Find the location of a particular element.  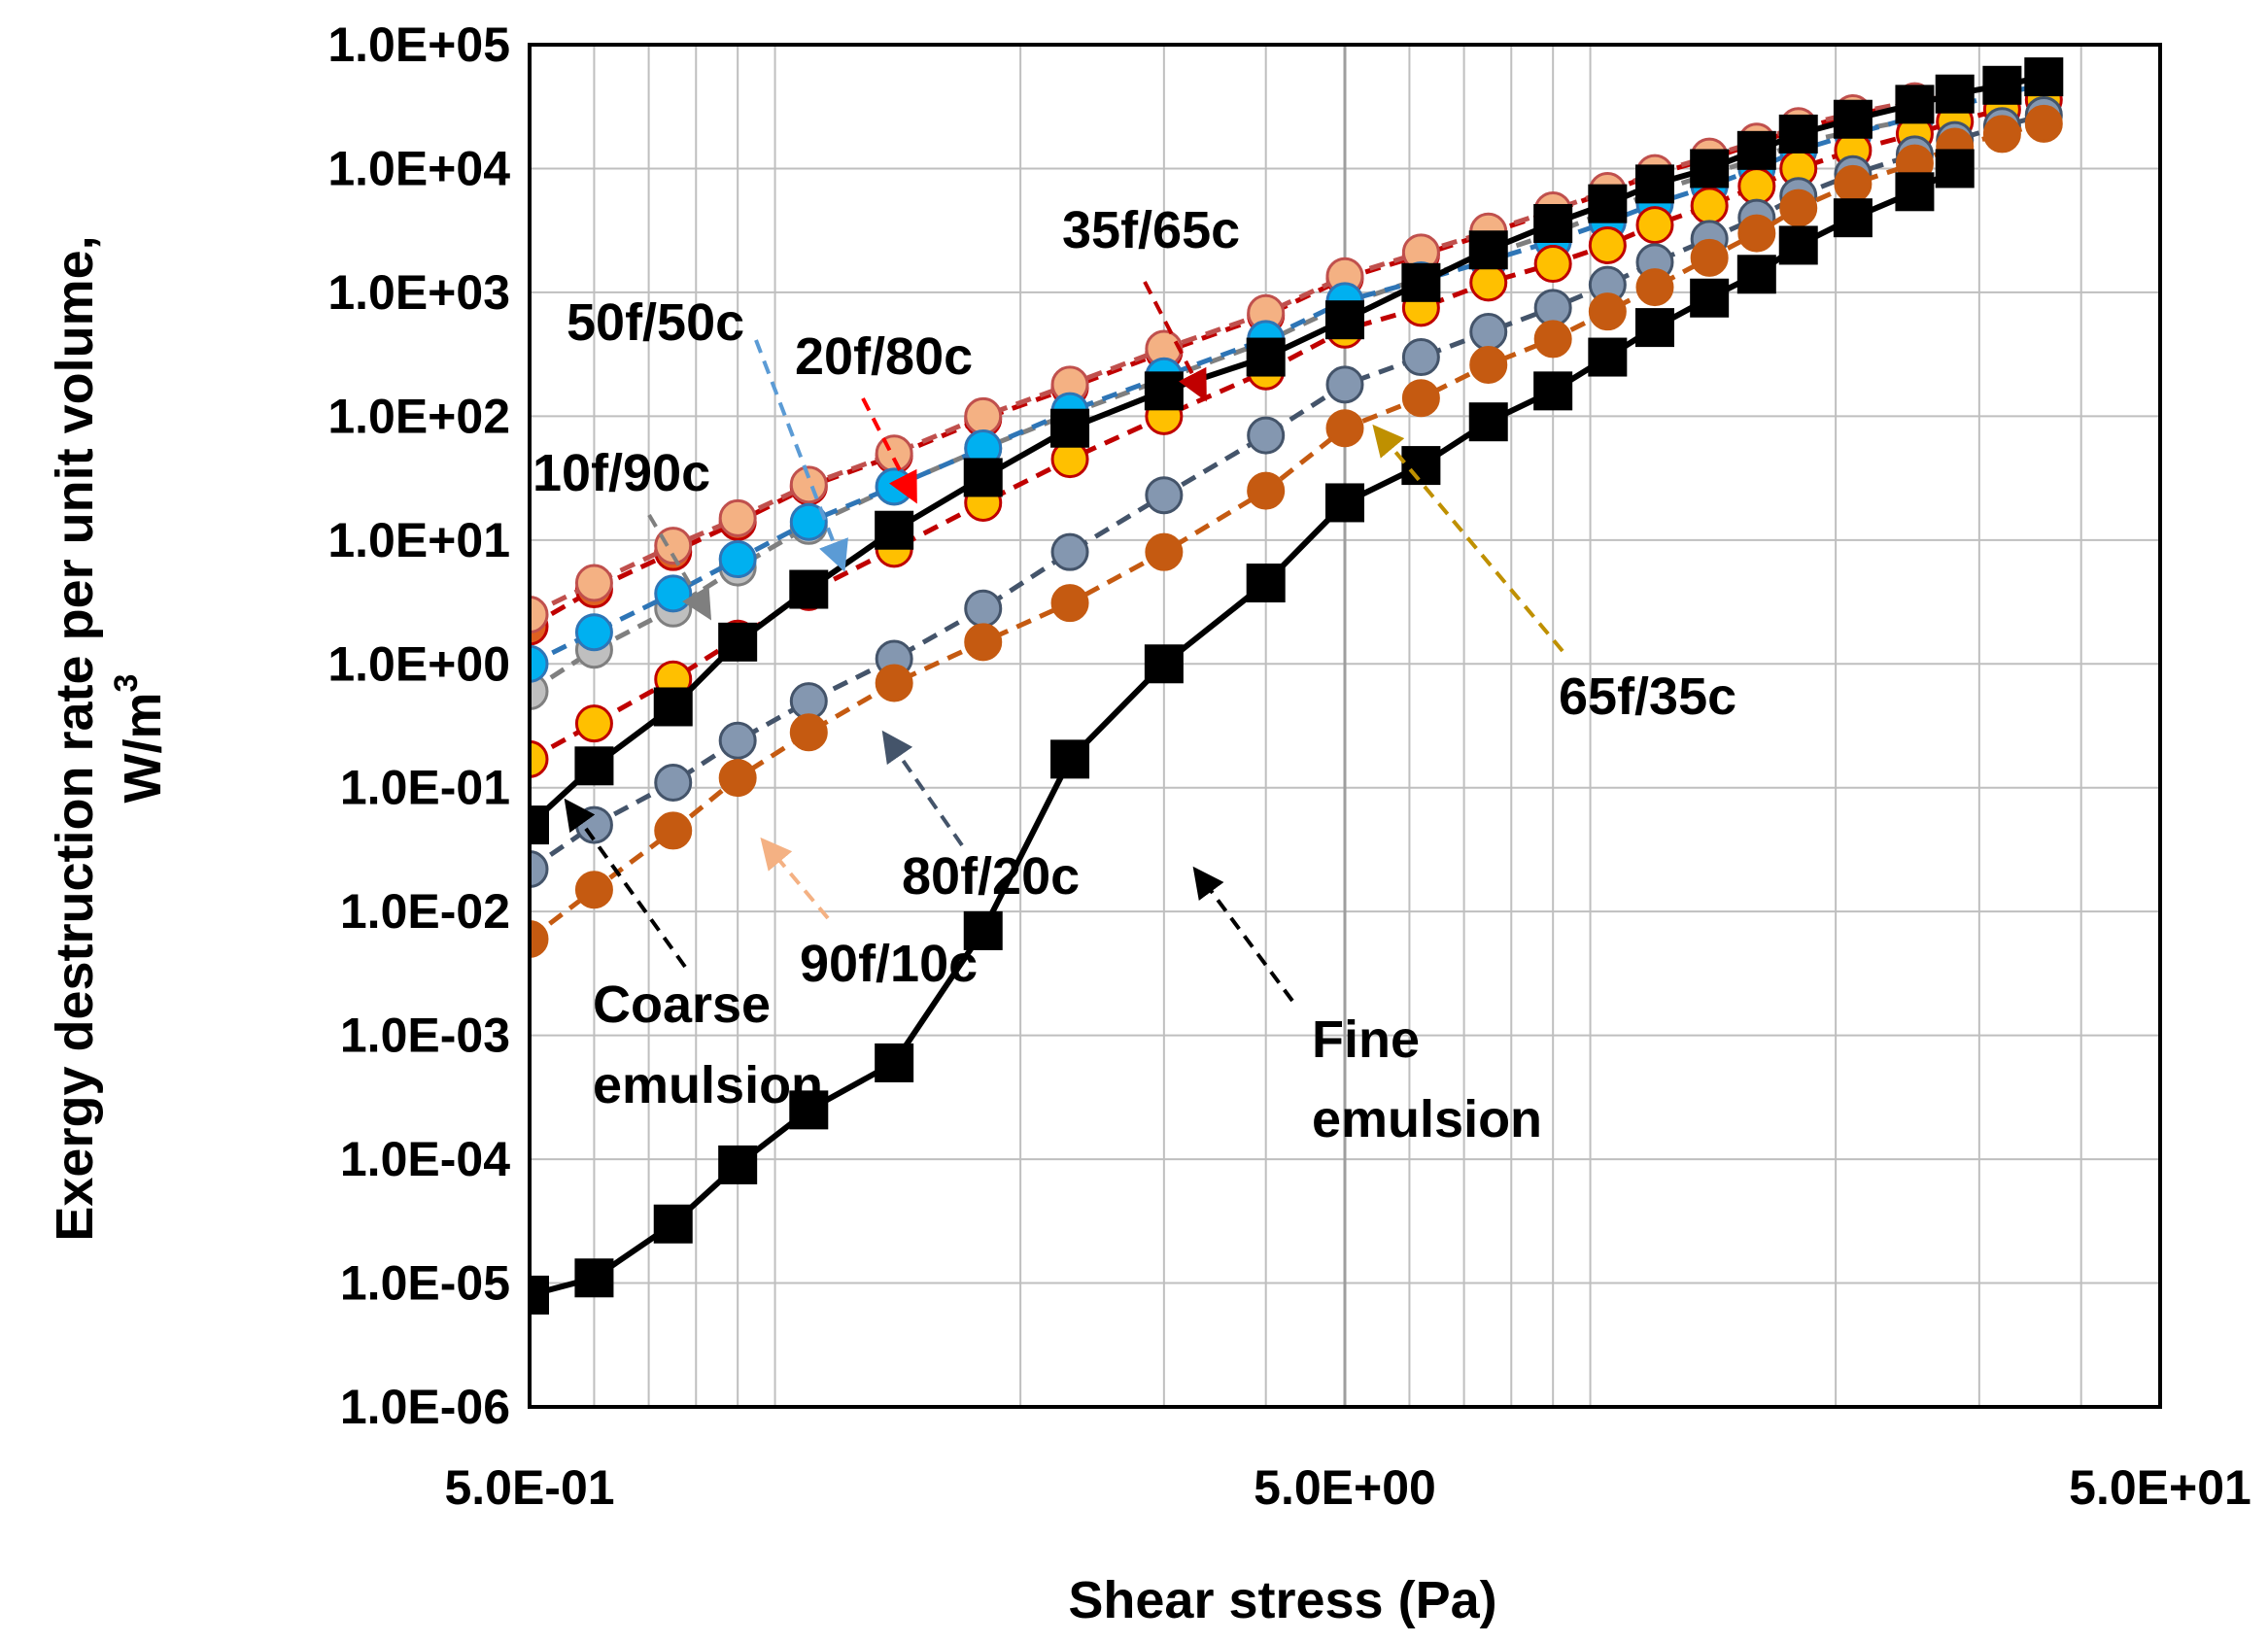

arrow-80f20c is located at coordinates (922, 789).